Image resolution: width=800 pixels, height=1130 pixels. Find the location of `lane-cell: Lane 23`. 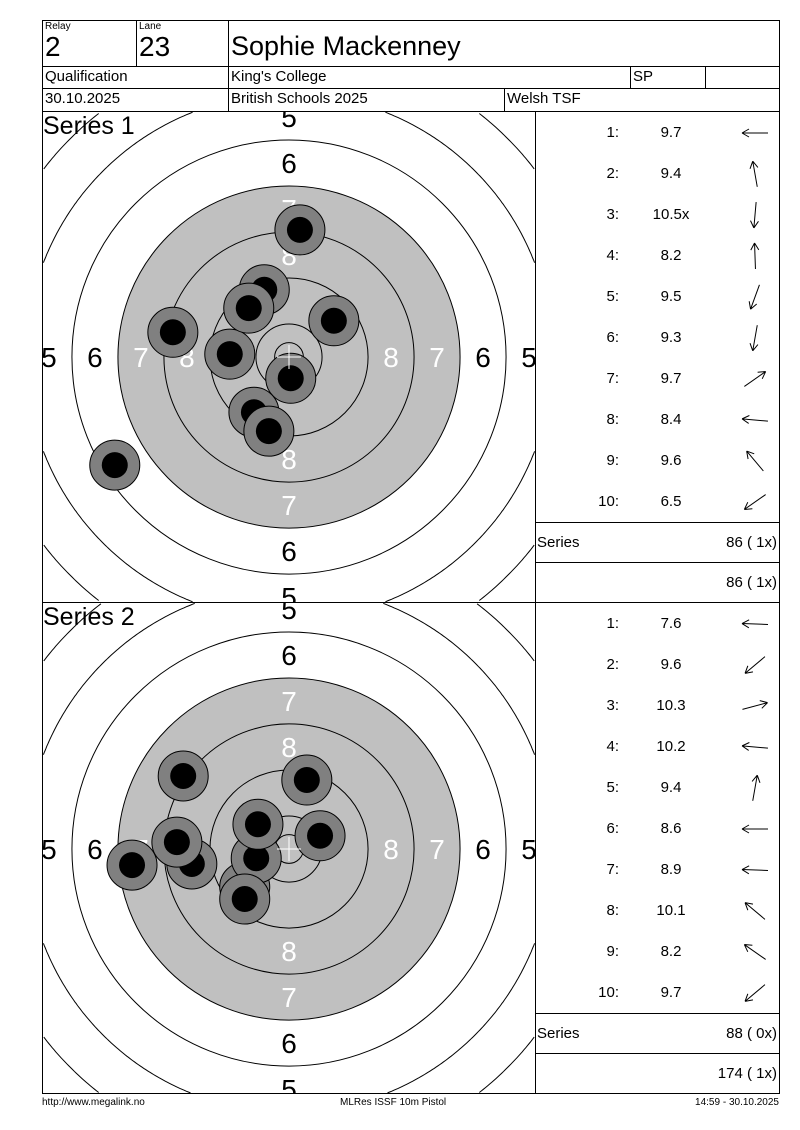

lane-cell: Lane 23 is located at coordinates (182, 43).